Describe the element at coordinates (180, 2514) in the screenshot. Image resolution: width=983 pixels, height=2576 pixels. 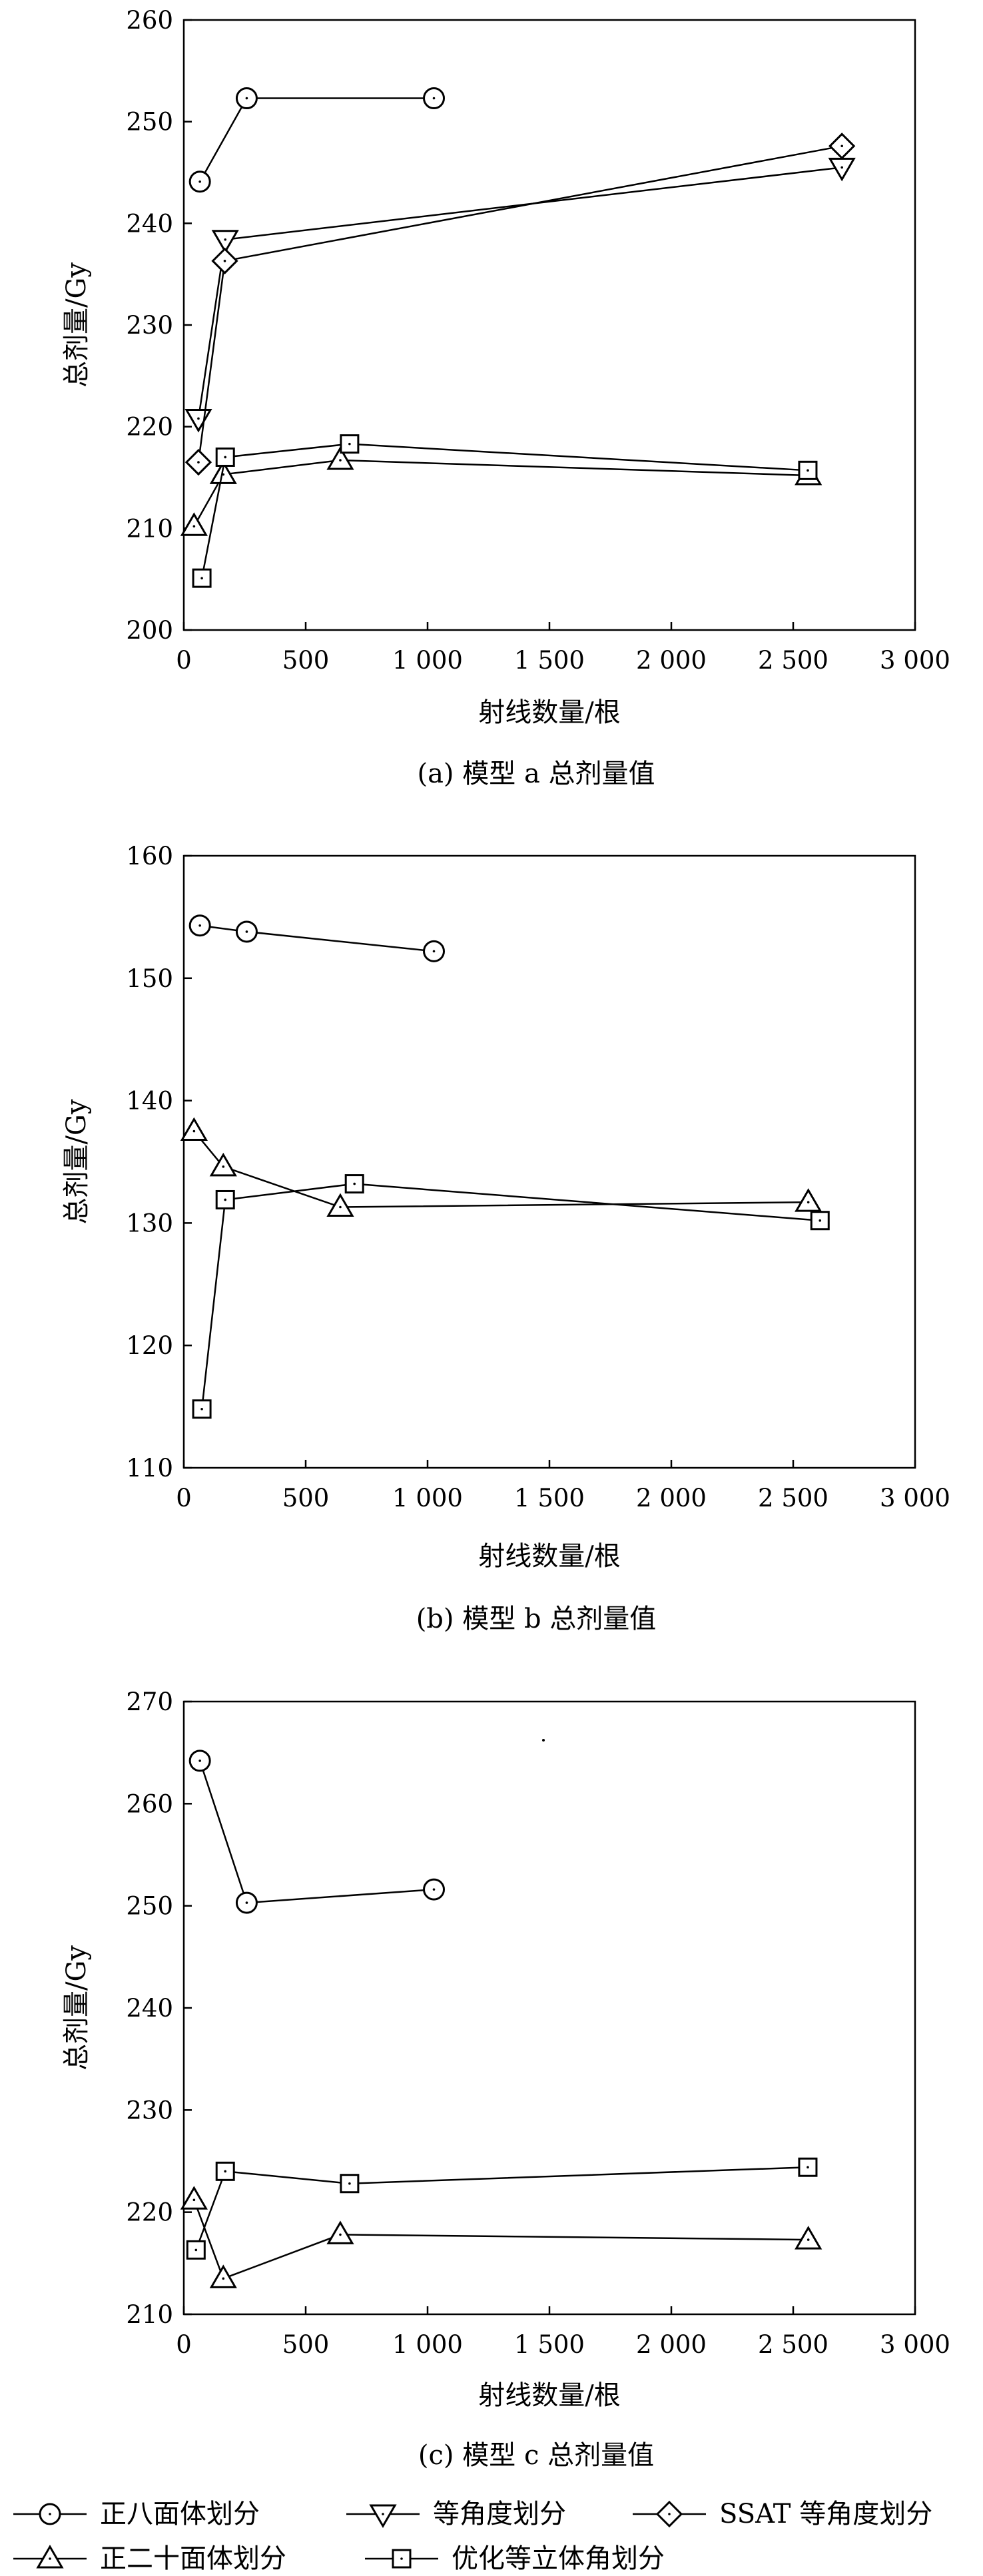
I see `legend-label: 正八面体划分` at that location.